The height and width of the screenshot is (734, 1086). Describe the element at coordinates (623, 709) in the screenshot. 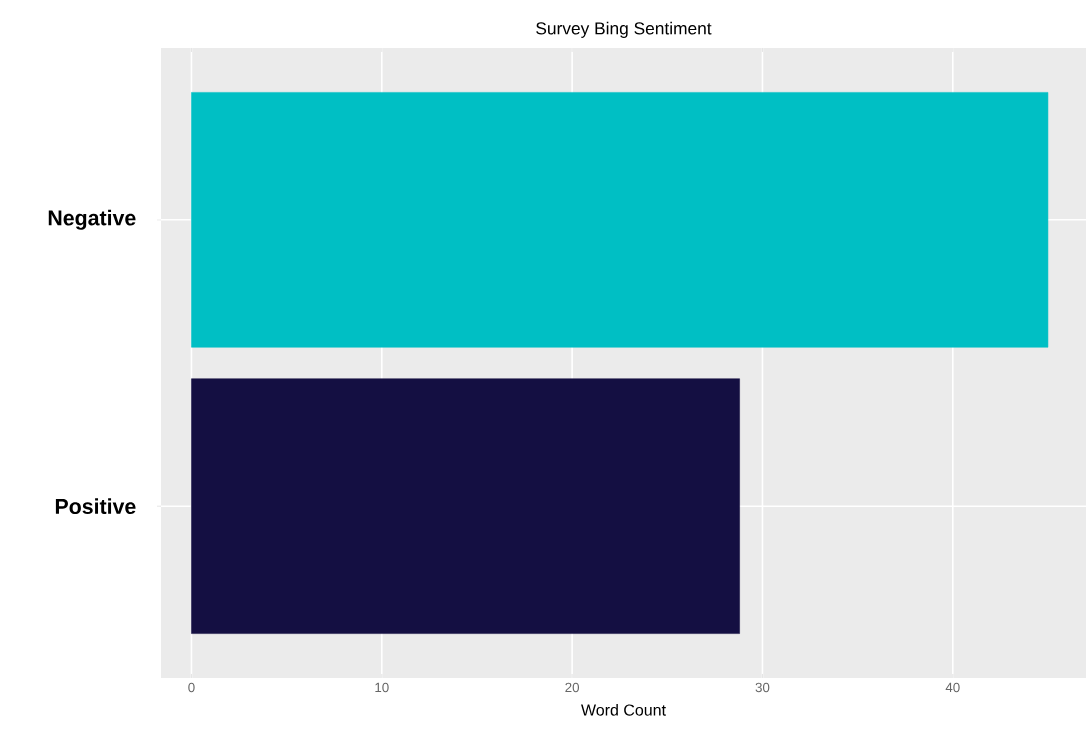

I see `x-axis-title: Word Count` at that location.